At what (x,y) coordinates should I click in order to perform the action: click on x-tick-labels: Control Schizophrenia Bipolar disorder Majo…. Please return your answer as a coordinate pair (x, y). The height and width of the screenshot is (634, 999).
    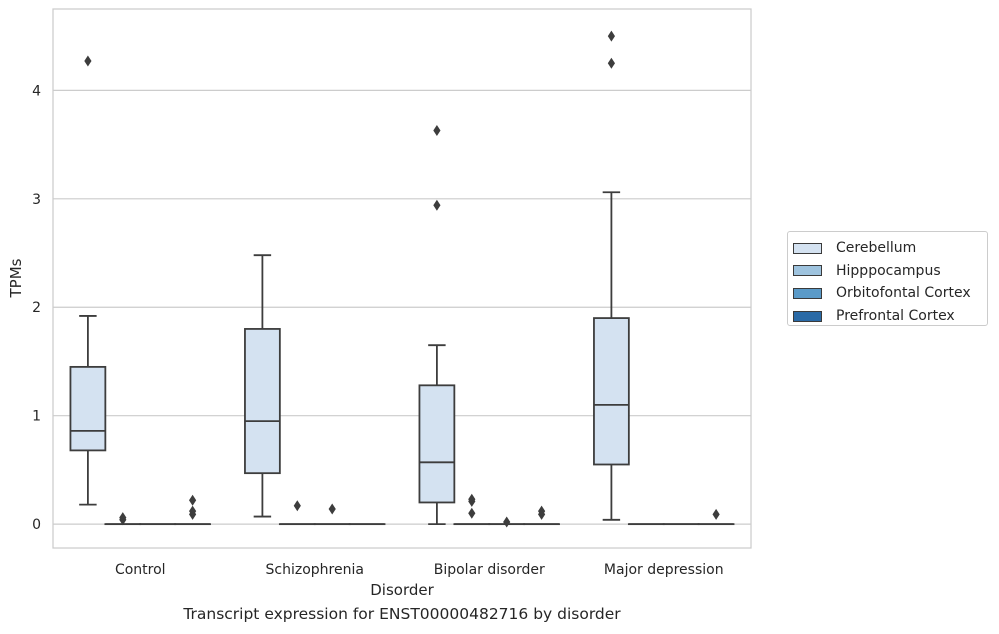
    Looking at the image, I should click on (419, 570).